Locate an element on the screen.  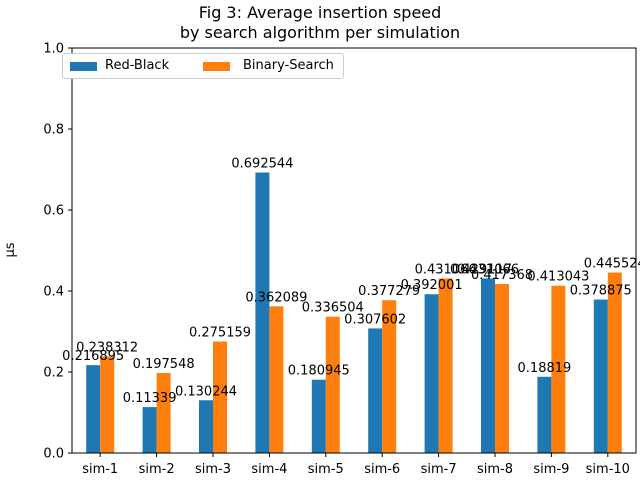
legend-swatch-red-black is located at coordinates (83, 66).